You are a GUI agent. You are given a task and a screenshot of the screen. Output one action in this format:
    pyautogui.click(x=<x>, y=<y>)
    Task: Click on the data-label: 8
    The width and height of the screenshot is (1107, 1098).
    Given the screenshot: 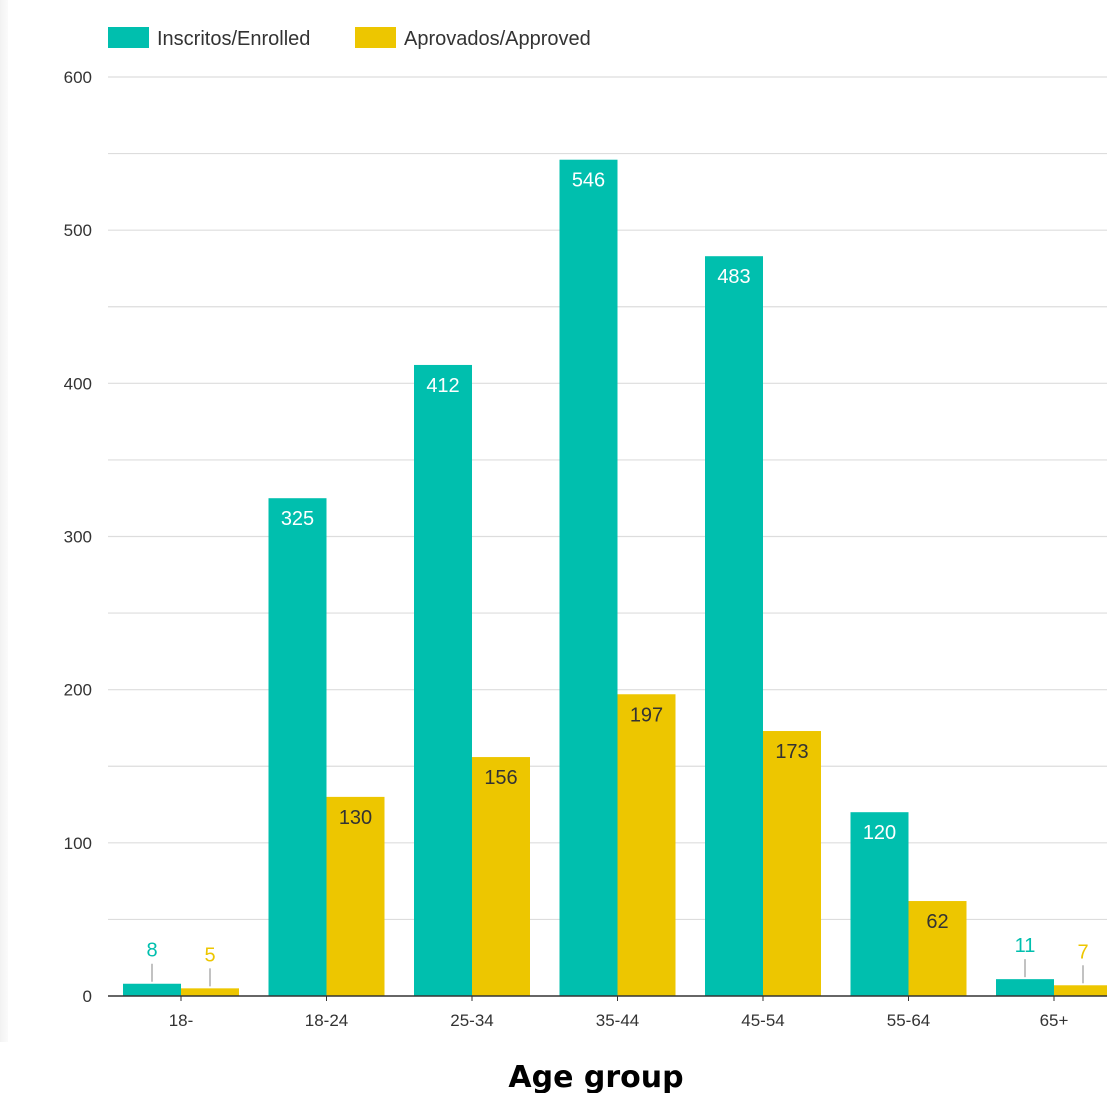 What is the action you would take?
    pyautogui.click(x=151, y=951)
    